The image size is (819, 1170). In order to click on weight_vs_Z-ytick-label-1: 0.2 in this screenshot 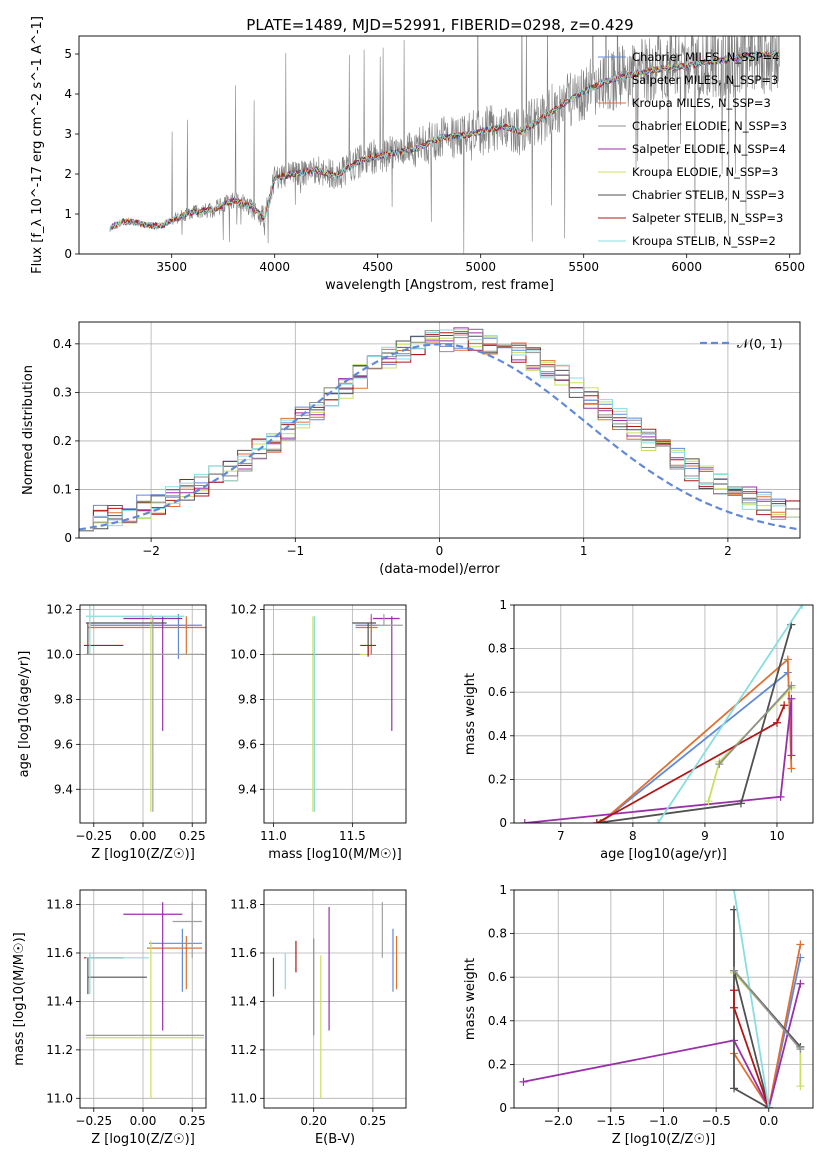, I will do `click(497, 1064)`.